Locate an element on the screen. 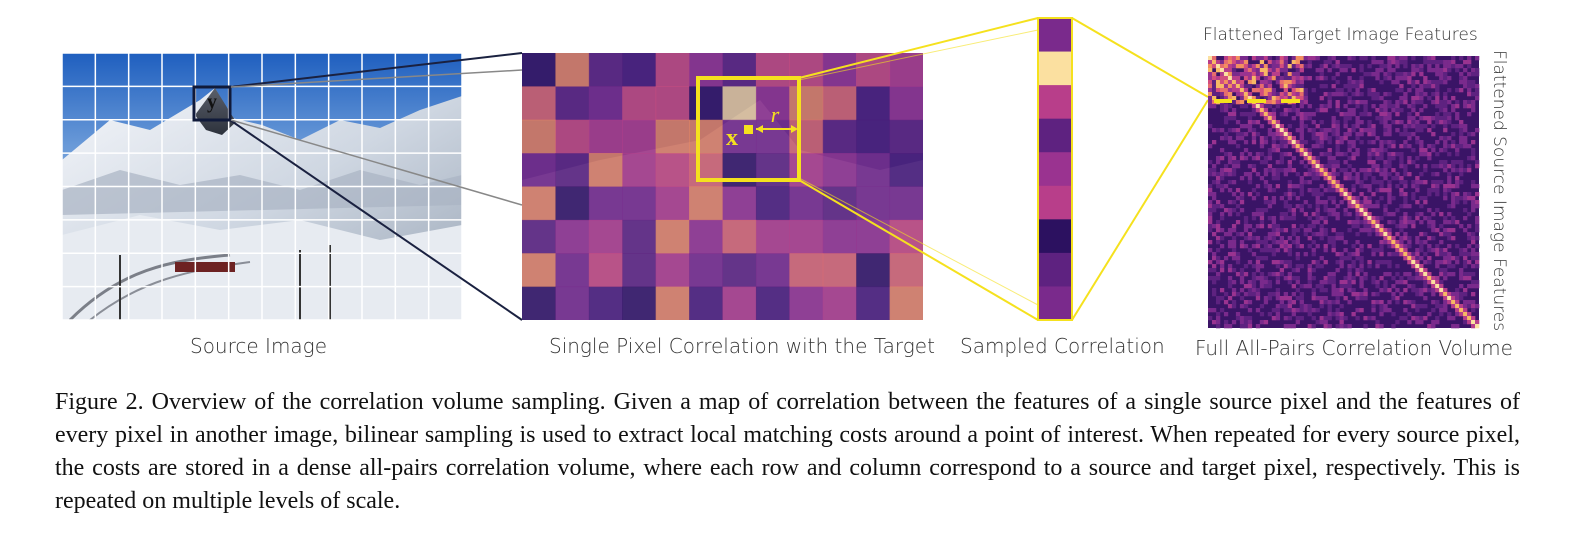 Image resolution: width=1594 pixels, height=553 pixels. flattened-source-label: Flattened Source Image Features is located at coordinates (1499, 191).